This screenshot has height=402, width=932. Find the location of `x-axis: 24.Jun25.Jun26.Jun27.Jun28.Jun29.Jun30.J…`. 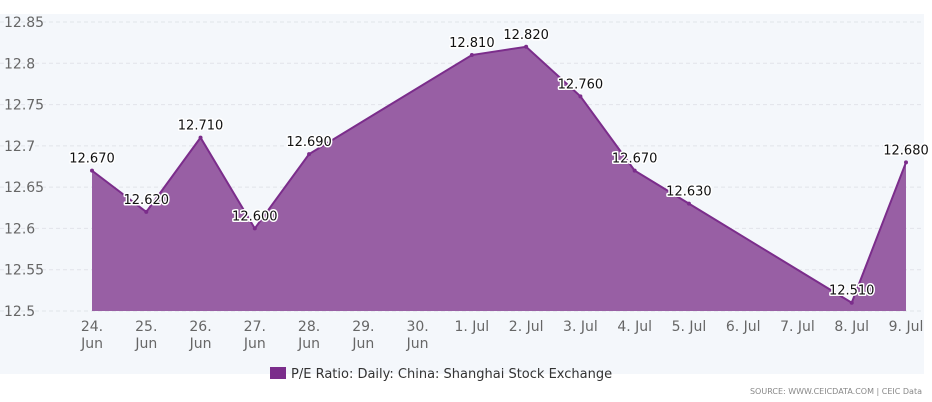

x-axis: 24.Jun25.Jun26.Jun27.Jun28.Jun29.Jun30.J… is located at coordinates (501, 335).